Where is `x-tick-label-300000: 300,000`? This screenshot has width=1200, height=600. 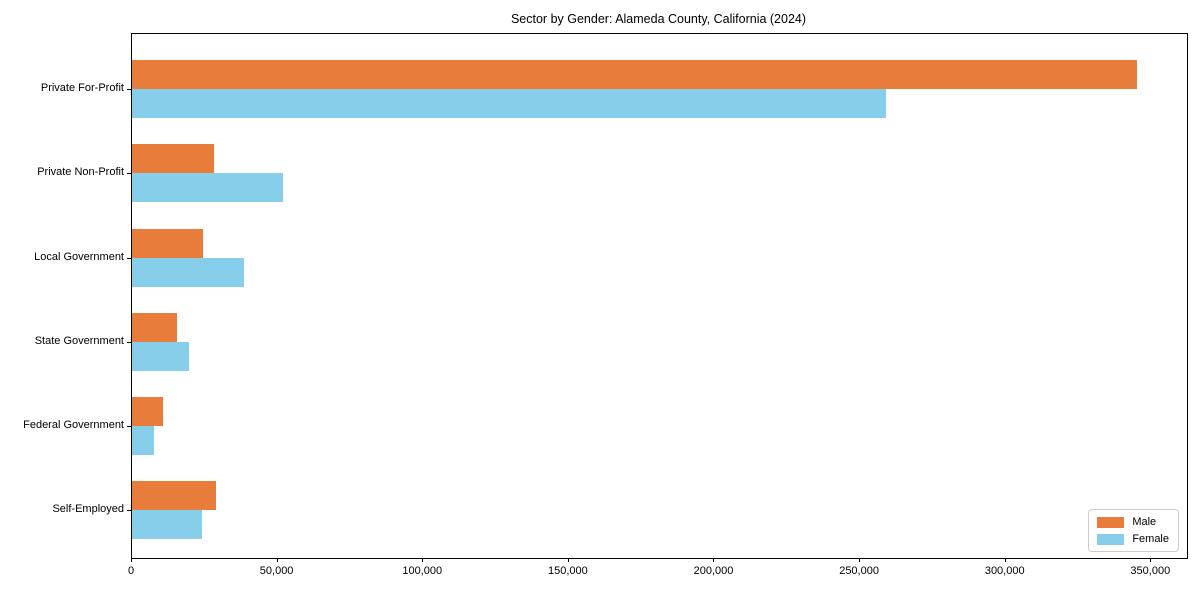
x-tick-label-300000: 300,000 is located at coordinates (1004, 571).